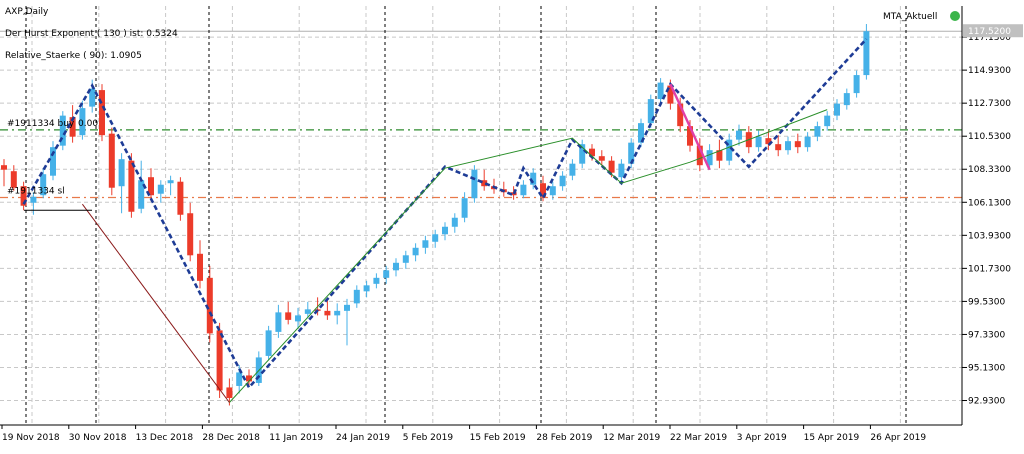 Image resolution: width=1024 pixels, height=454 pixels. I want to click on x-tick-label: 12 Mar 2019, so click(631, 438).